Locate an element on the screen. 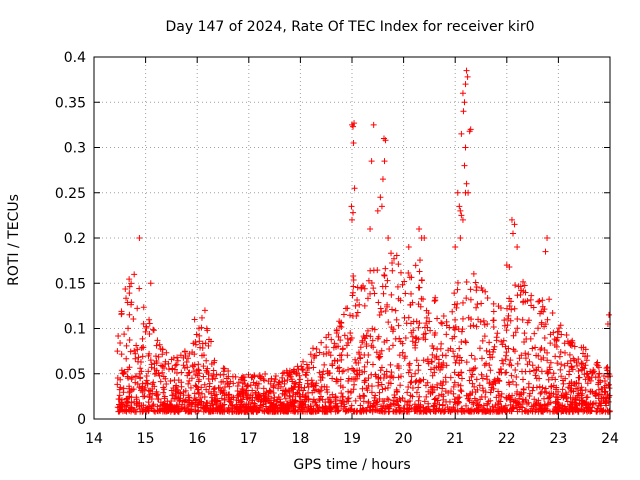 The image size is (640, 480). y-tick-label: 0.4 is located at coordinates (75, 58).